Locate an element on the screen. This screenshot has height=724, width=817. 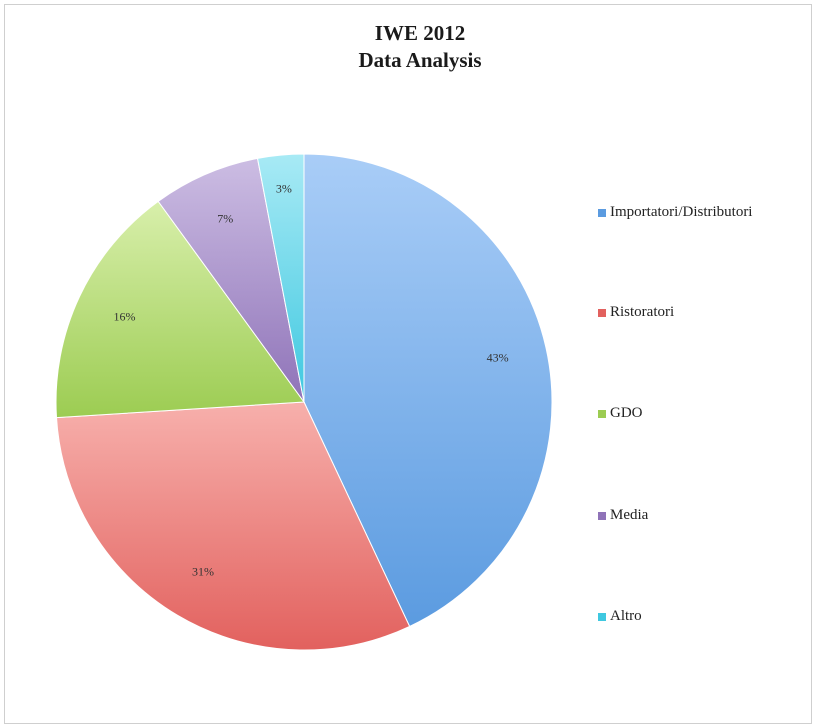
legend-item-media: Media is located at coordinates (623, 515).